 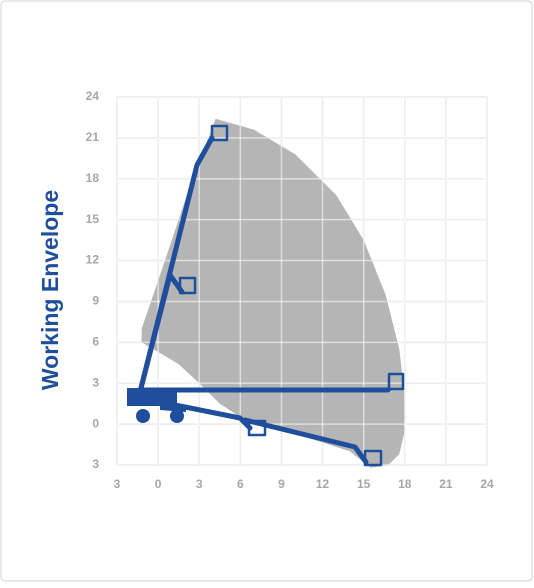 I want to click on counterweight, so click(x=173, y=406).